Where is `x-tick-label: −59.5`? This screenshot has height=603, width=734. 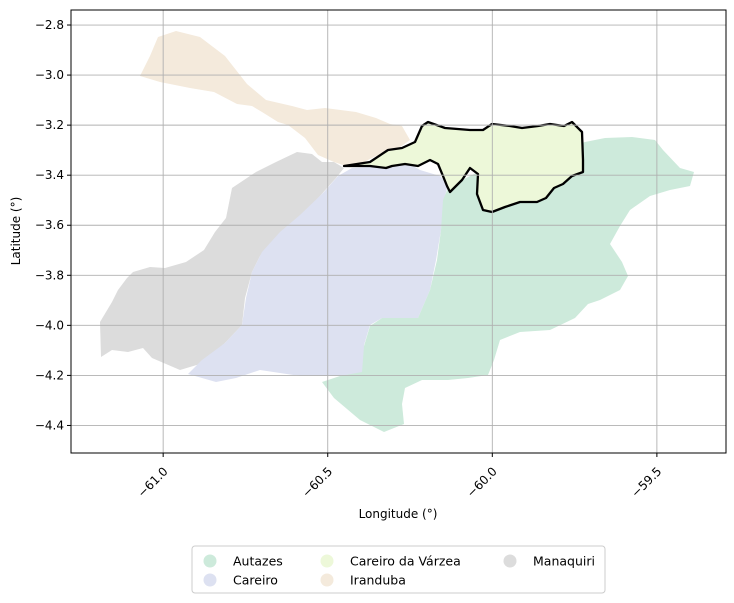 x-tick-label: −59.5 is located at coordinates (647, 482).